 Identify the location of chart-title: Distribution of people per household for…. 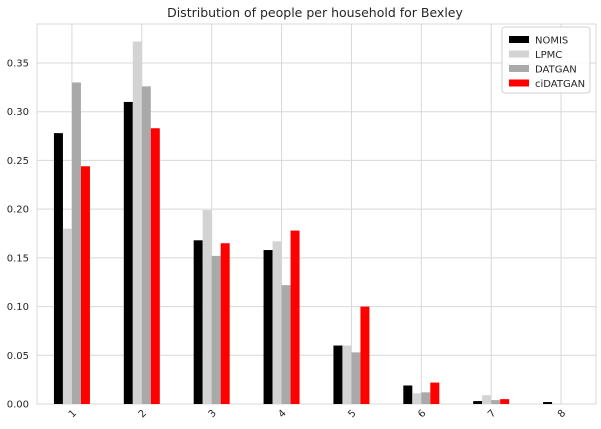
(315, 12).